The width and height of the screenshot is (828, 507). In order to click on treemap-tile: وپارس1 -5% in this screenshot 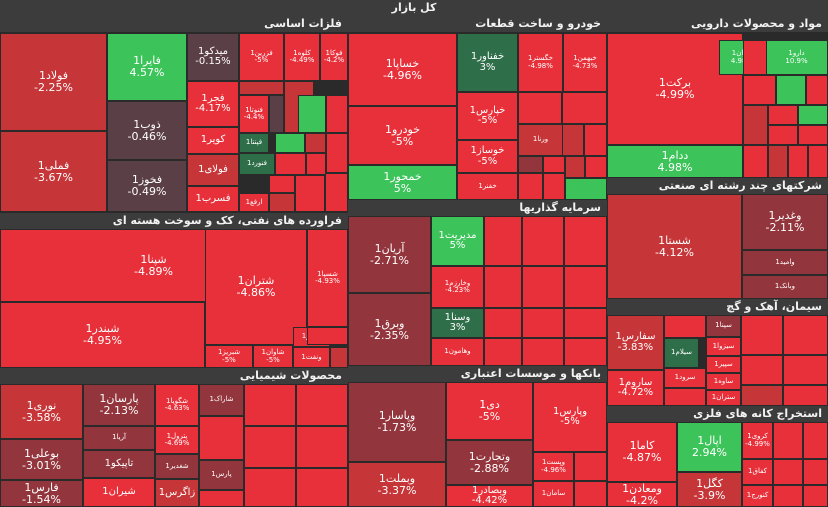, I will do `click(570, 417)`.